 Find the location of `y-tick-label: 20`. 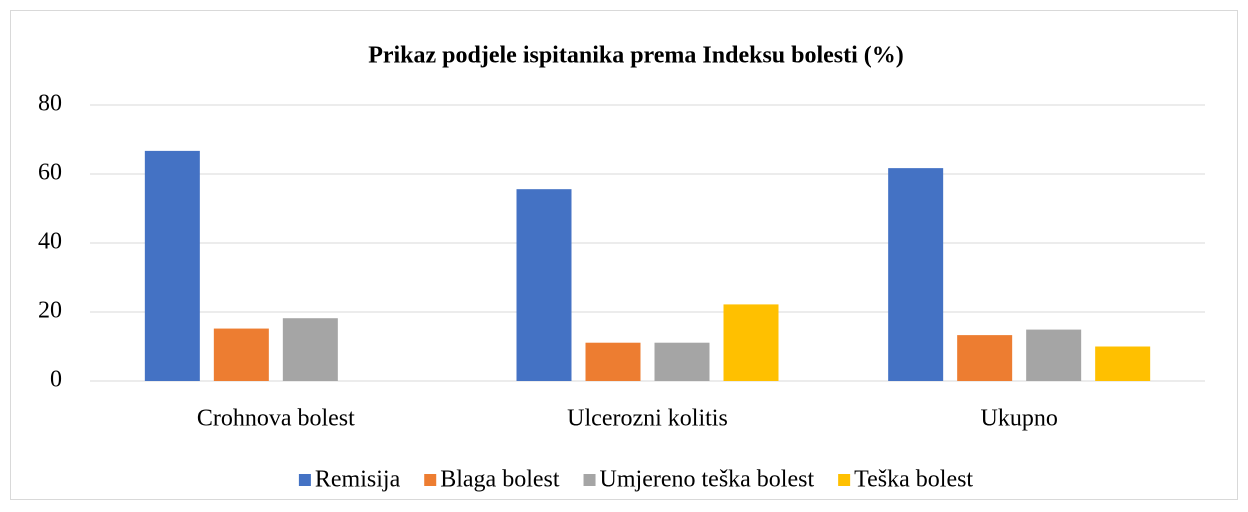

y-tick-label: 20 is located at coordinates (50, 311).